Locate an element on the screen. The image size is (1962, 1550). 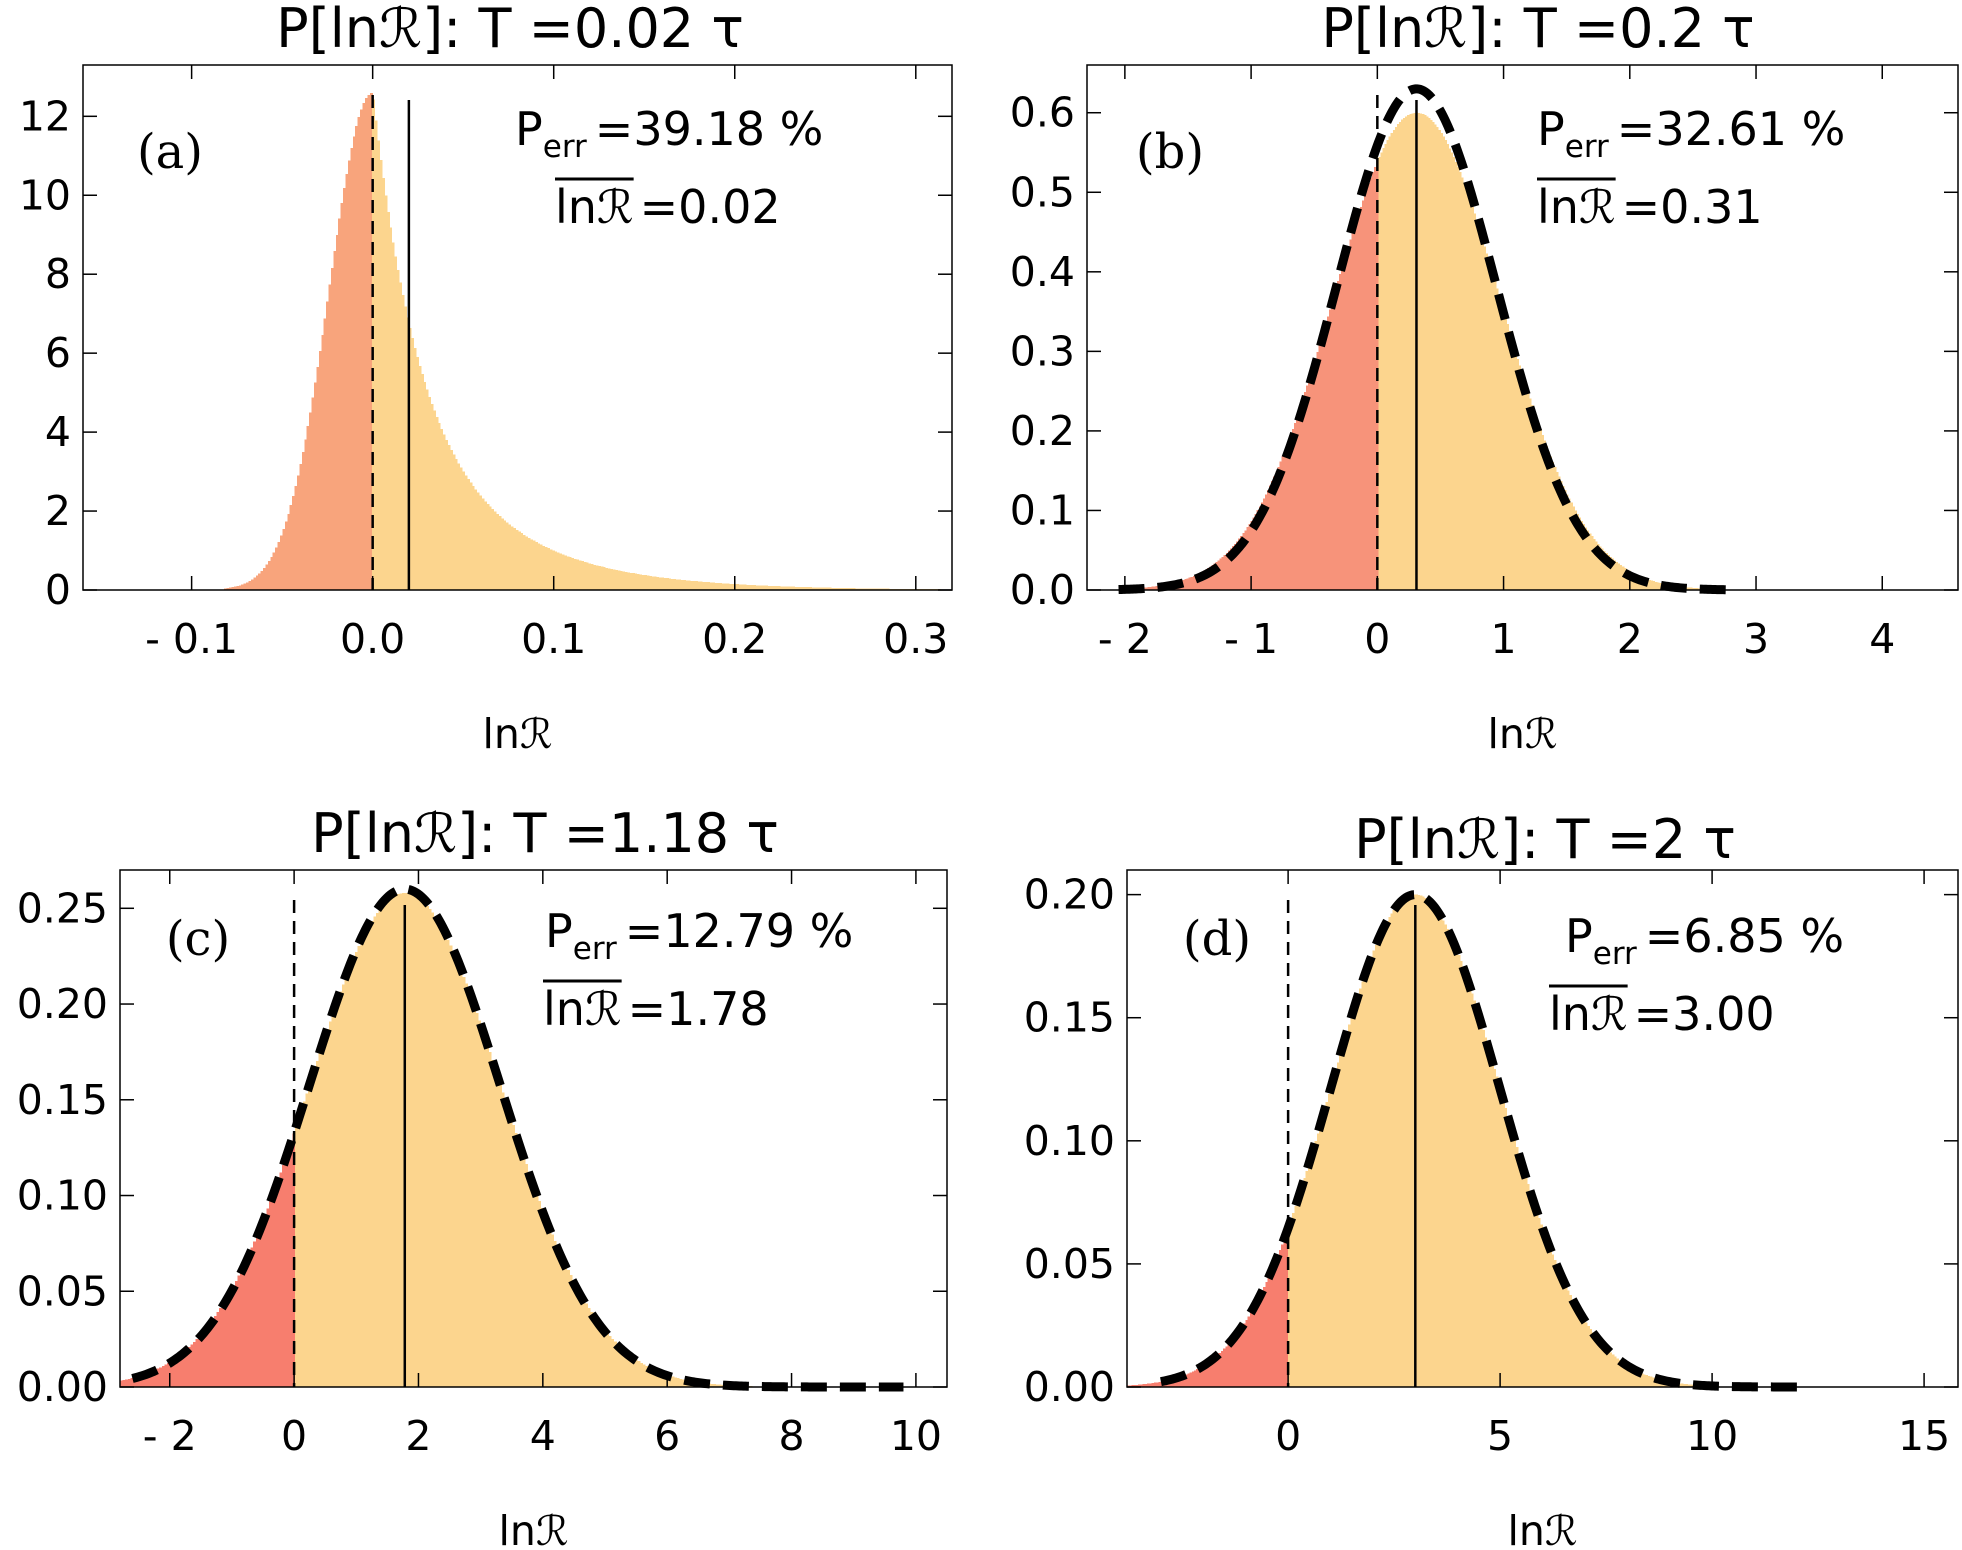
p-err-value: =39.18 % is located at coordinates (709, 129).